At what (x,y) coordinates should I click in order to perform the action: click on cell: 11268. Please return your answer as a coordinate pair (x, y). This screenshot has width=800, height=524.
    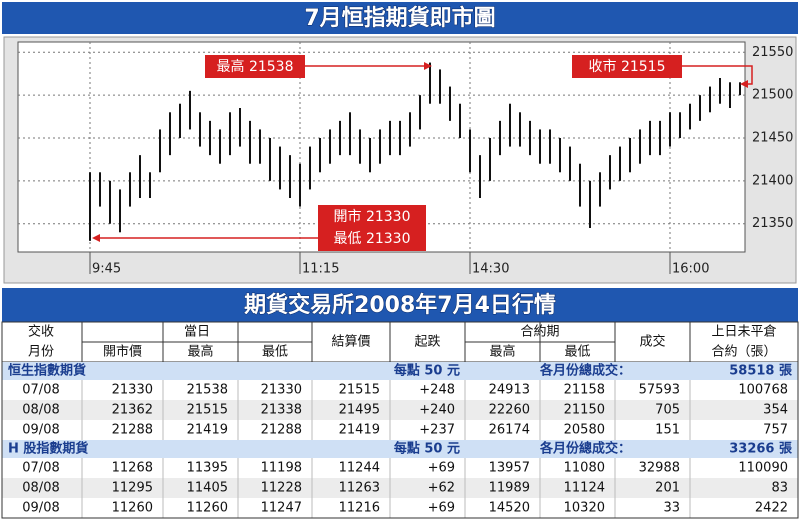
    Looking at the image, I should click on (132, 468).